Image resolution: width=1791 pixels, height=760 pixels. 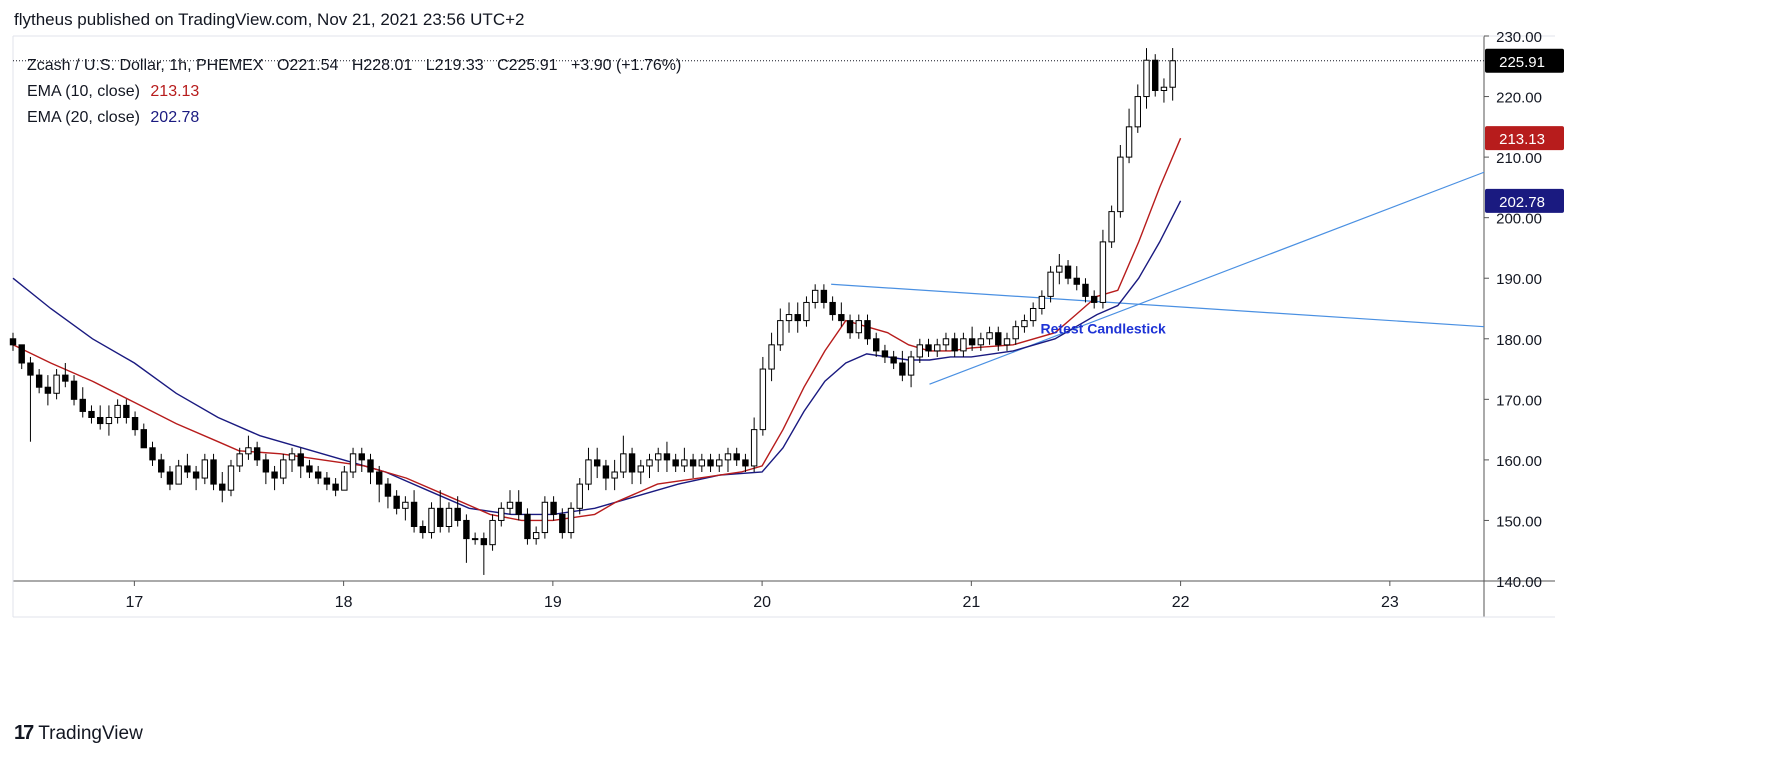 I want to click on y-tick-label: 200.00, so click(x=1519, y=219).